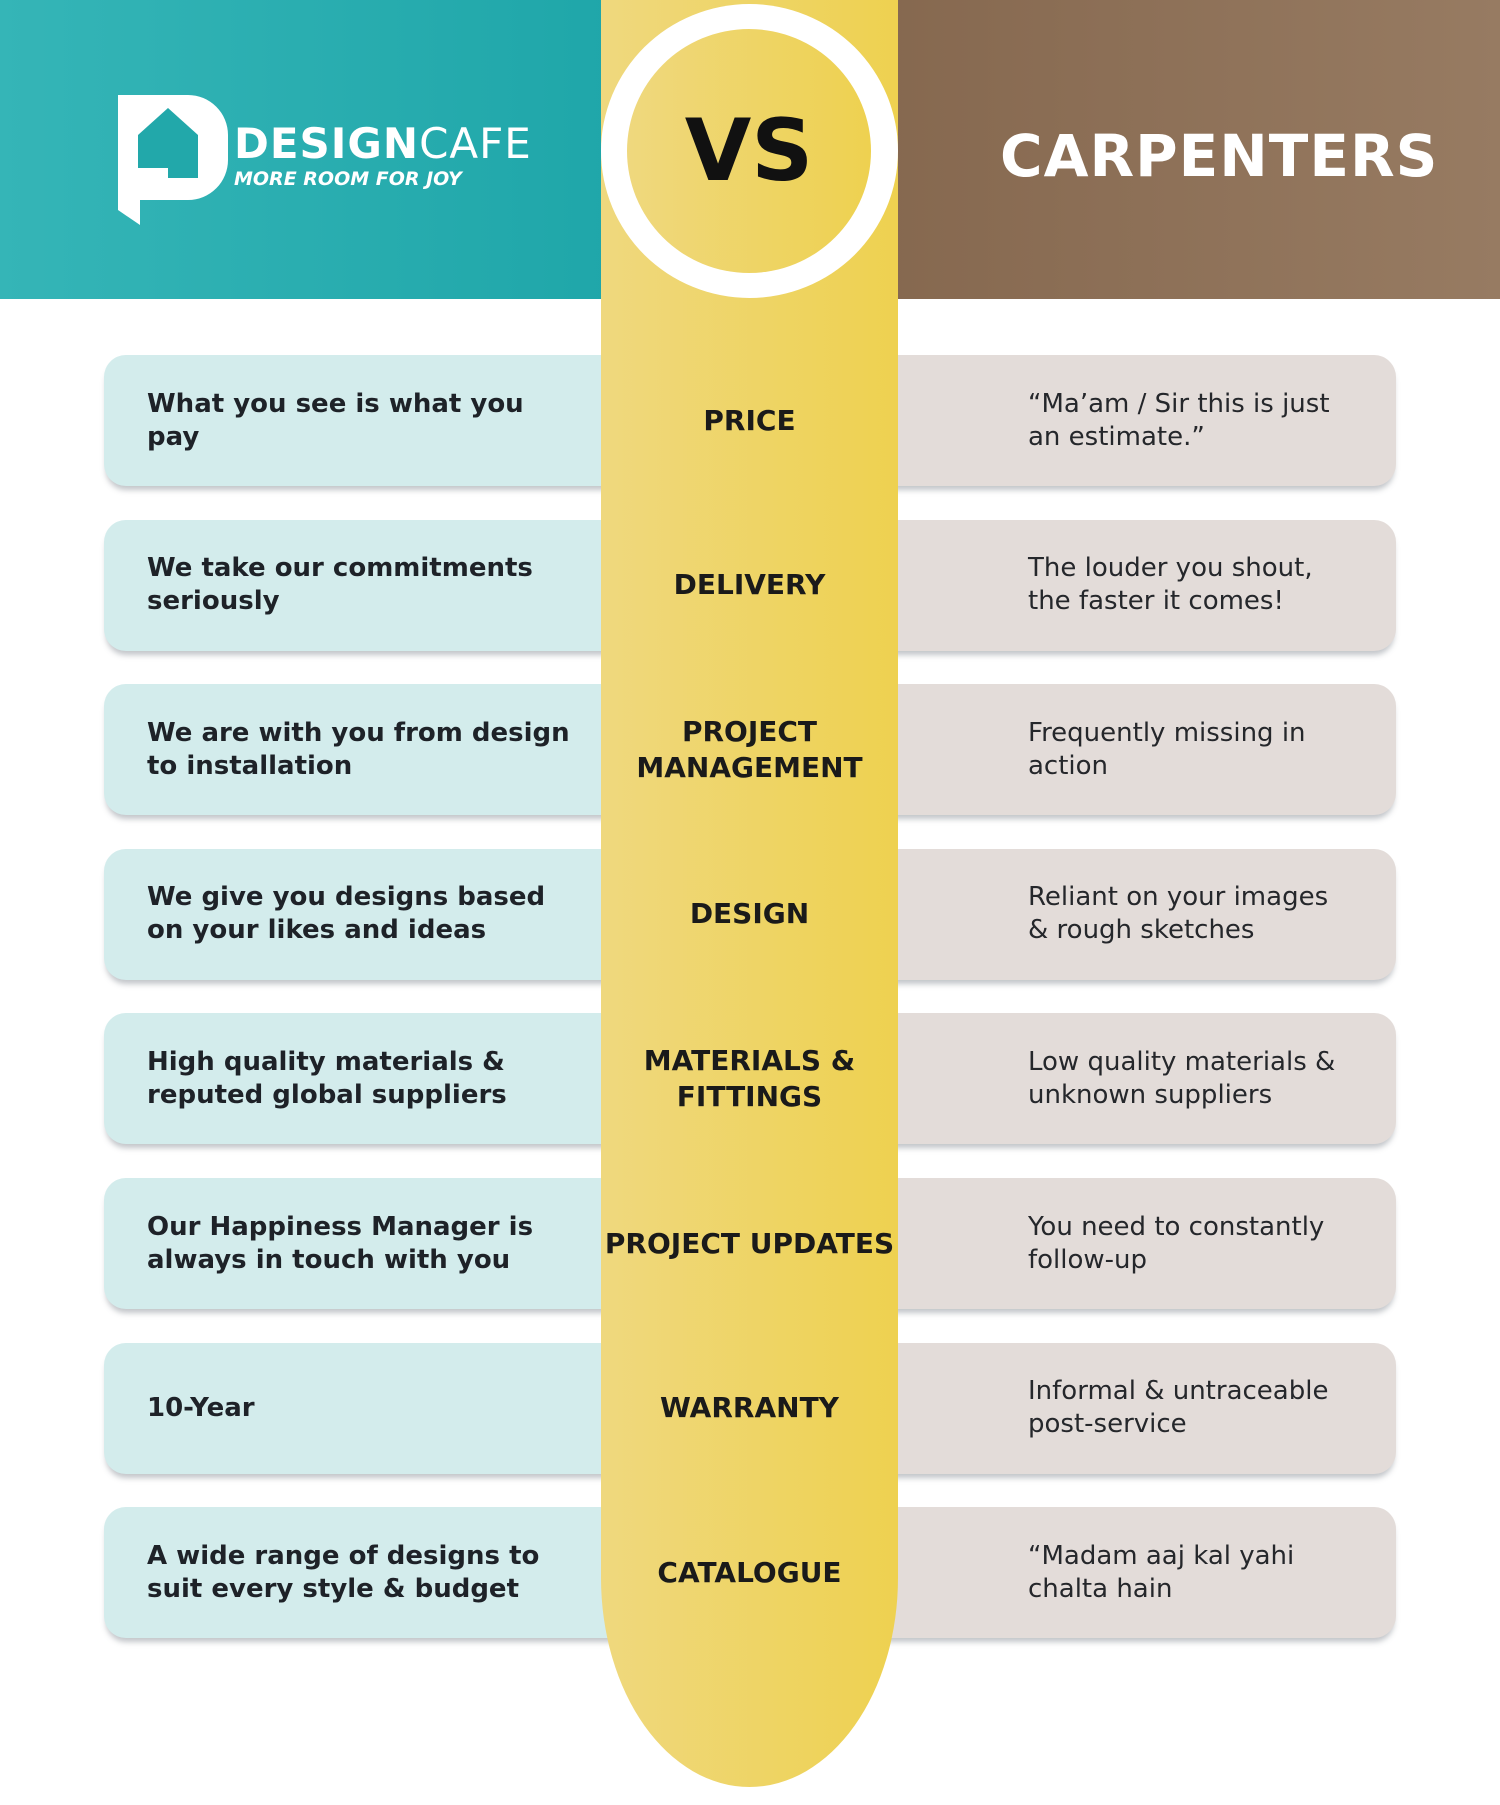 This screenshot has width=1500, height=1805. Describe the element at coordinates (1179, 420) in the screenshot. I see `carpenters-text: “Ma’am / Sir this is just an estimate.”` at that location.